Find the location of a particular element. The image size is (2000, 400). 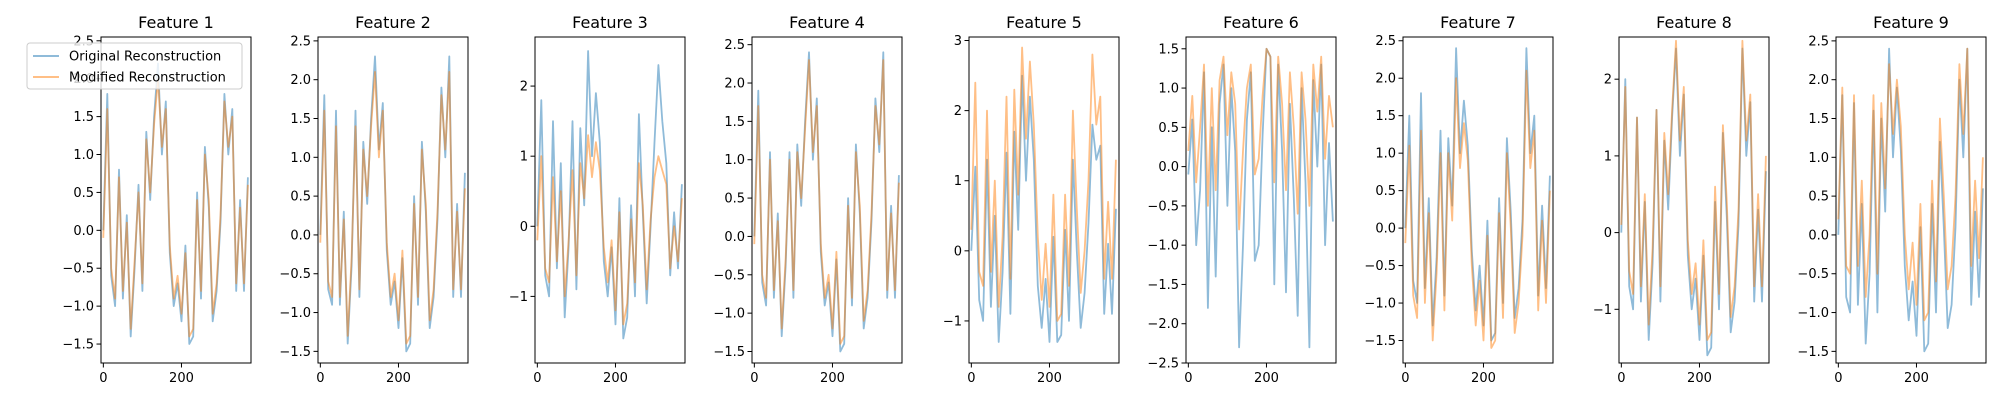

legend-box is located at coordinates (134, 66).